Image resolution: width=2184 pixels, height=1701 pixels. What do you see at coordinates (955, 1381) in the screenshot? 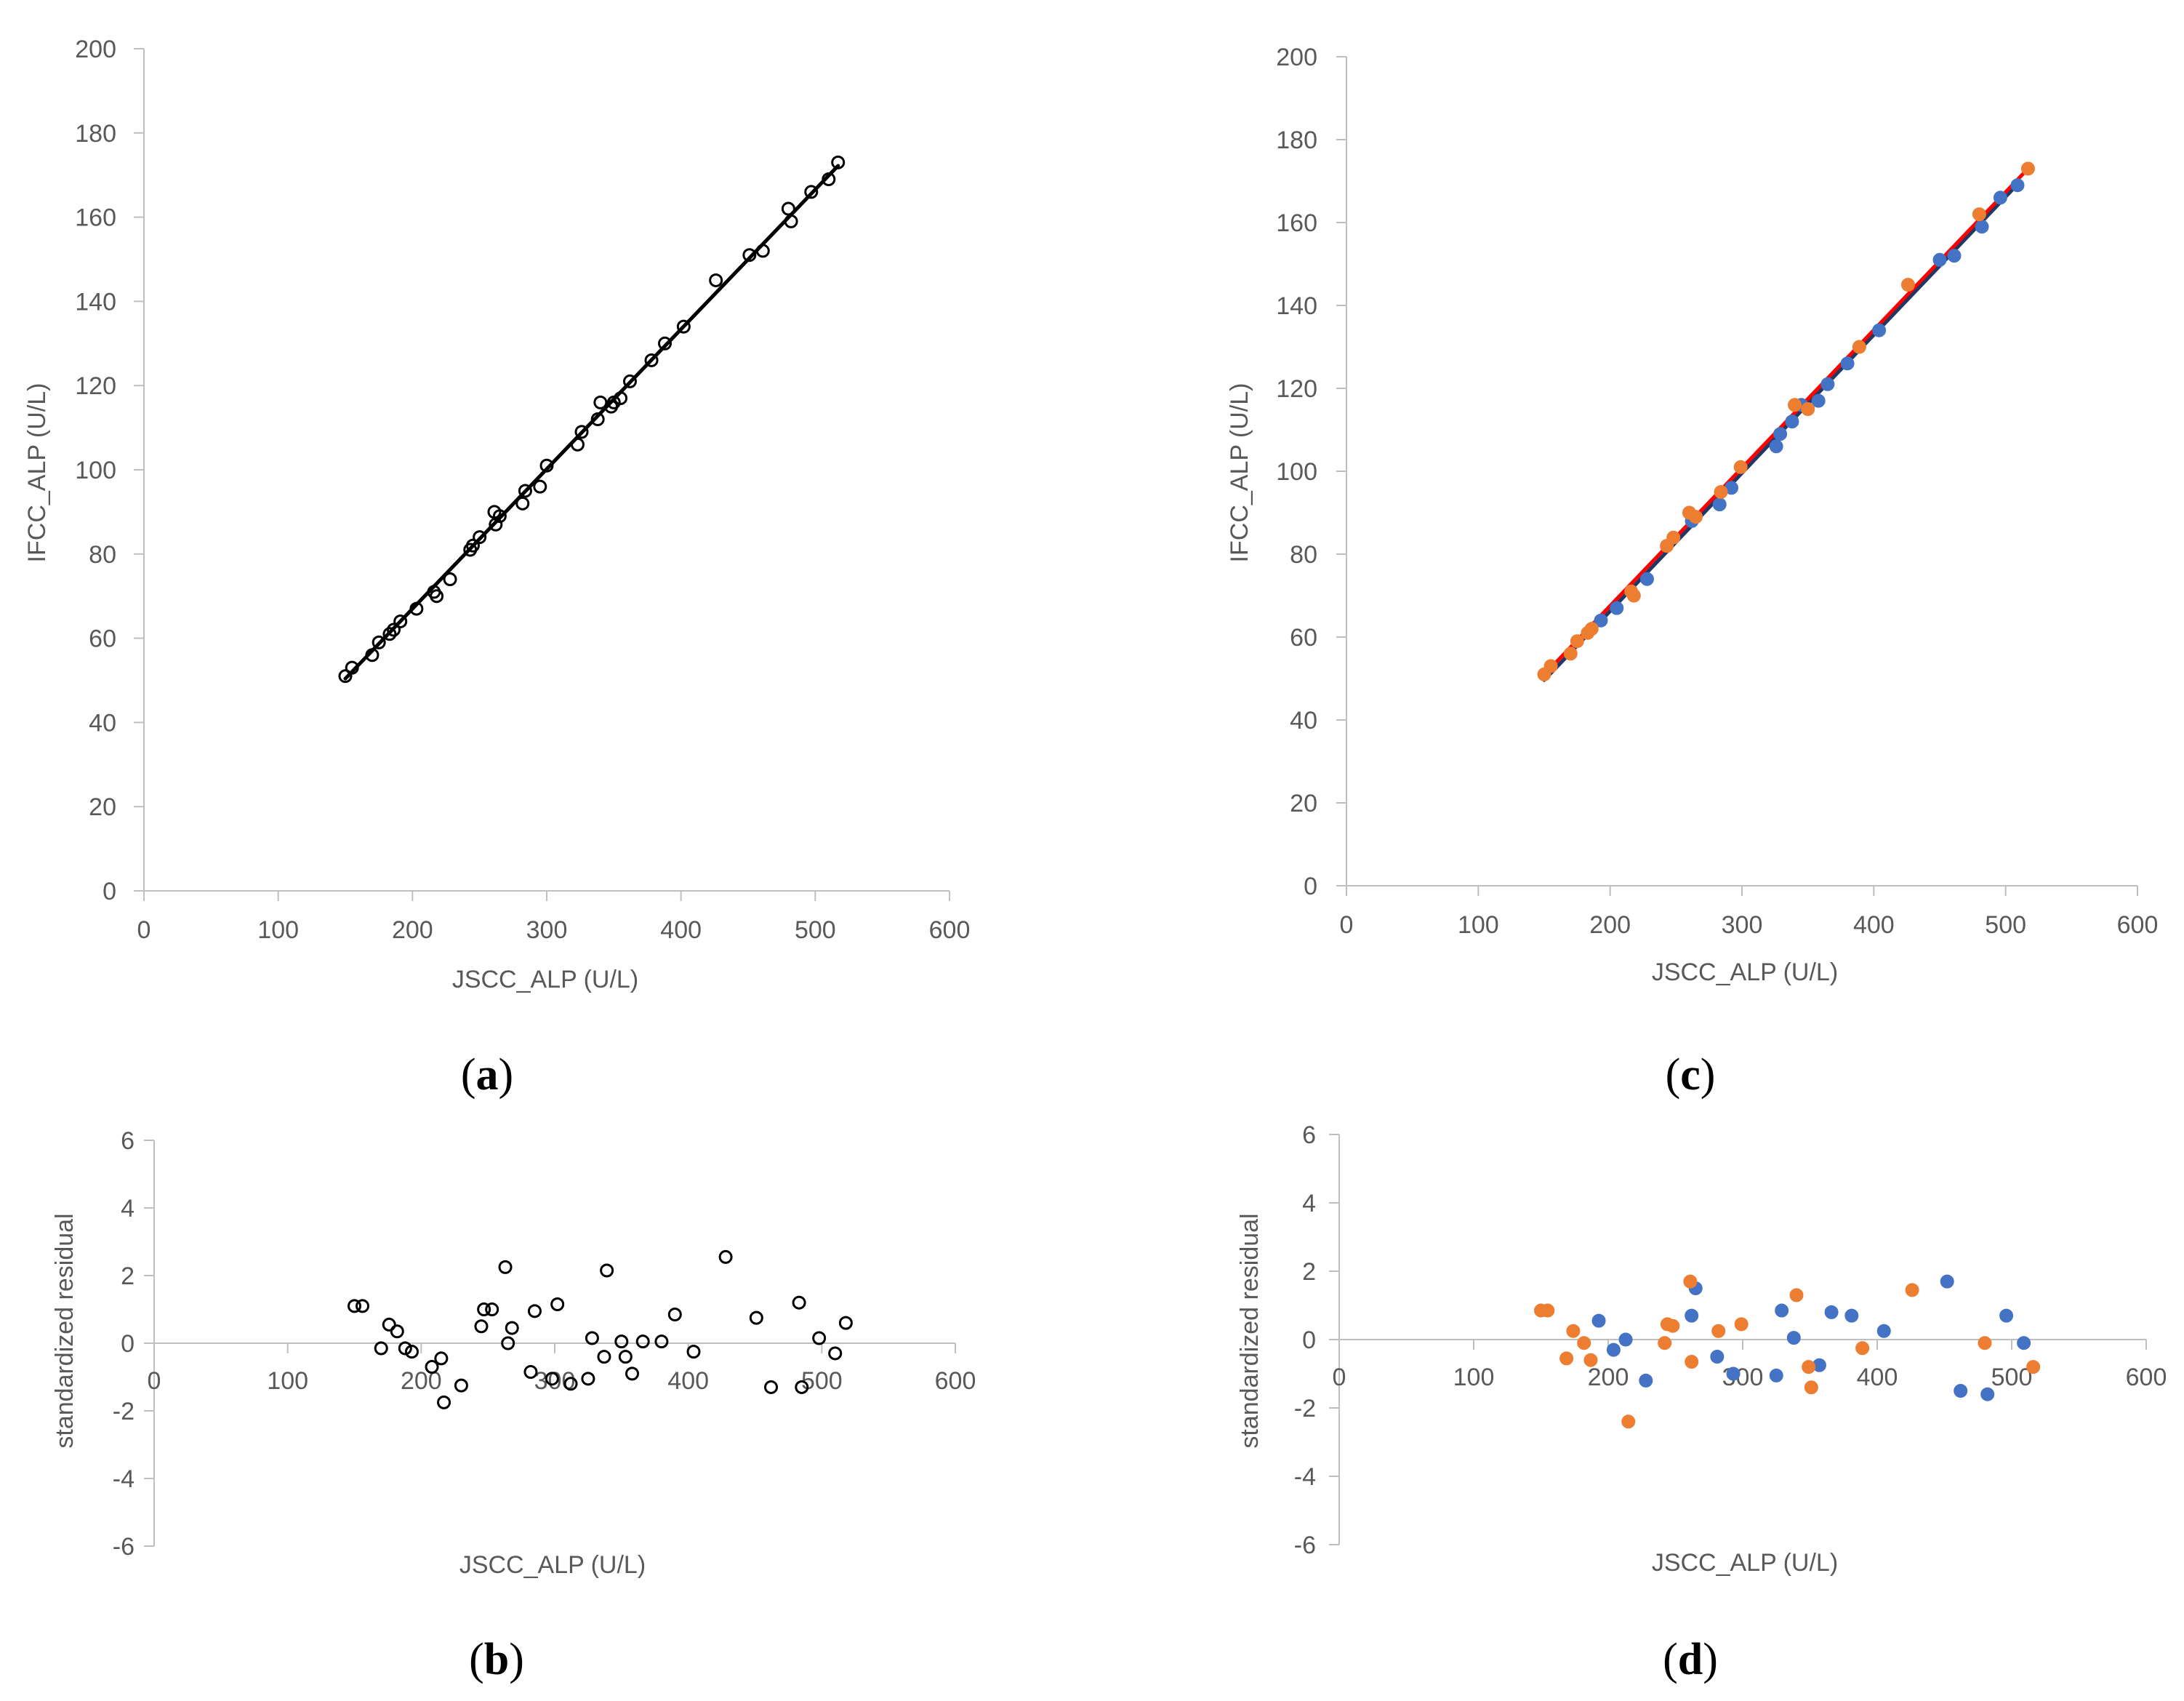
I see `chart-b-x-tick-label: 600` at bounding box center [955, 1381].